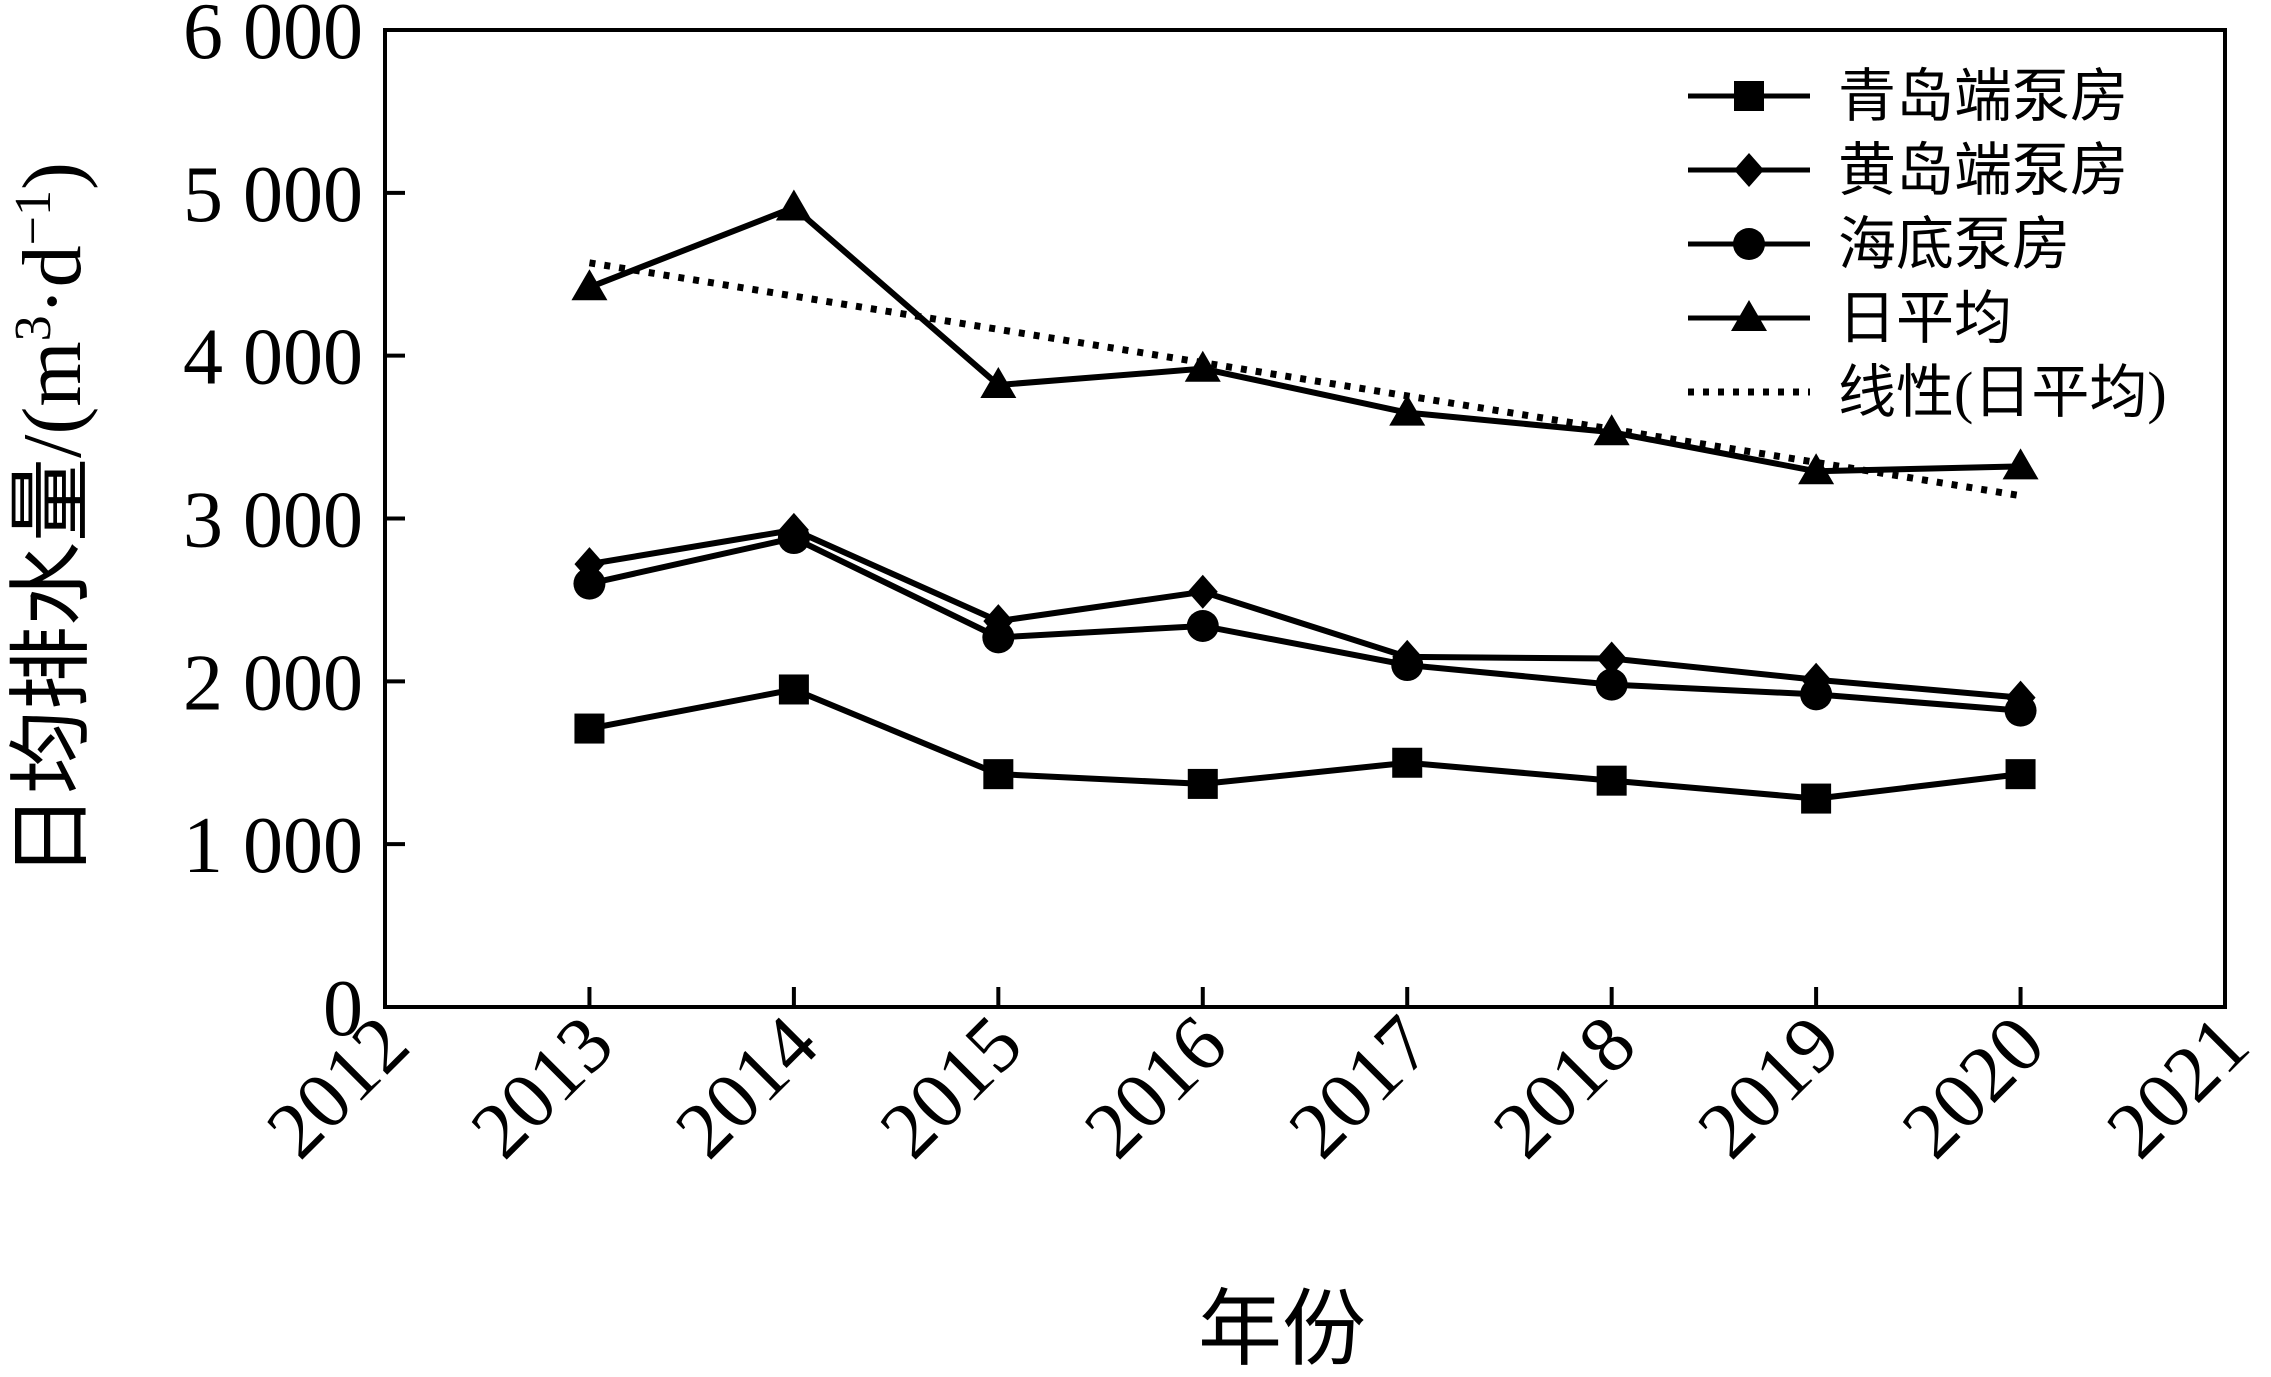 The height and width of the screenshot is (1377, 2271). Describe the element at coordinates (343, 1009) in the screenshot. I see `y-tick-label-0: 0` at that location.